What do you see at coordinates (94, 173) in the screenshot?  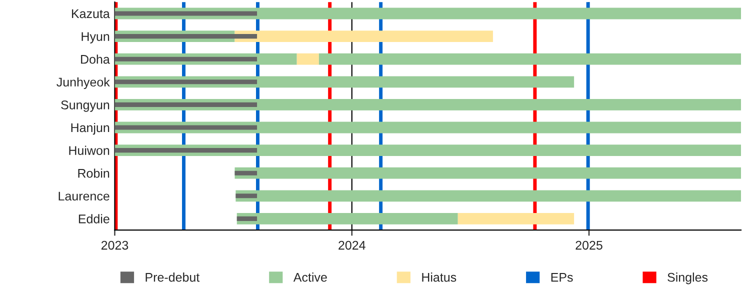 I see `y-tick-label: Robin` at bounding box center [94, 173].